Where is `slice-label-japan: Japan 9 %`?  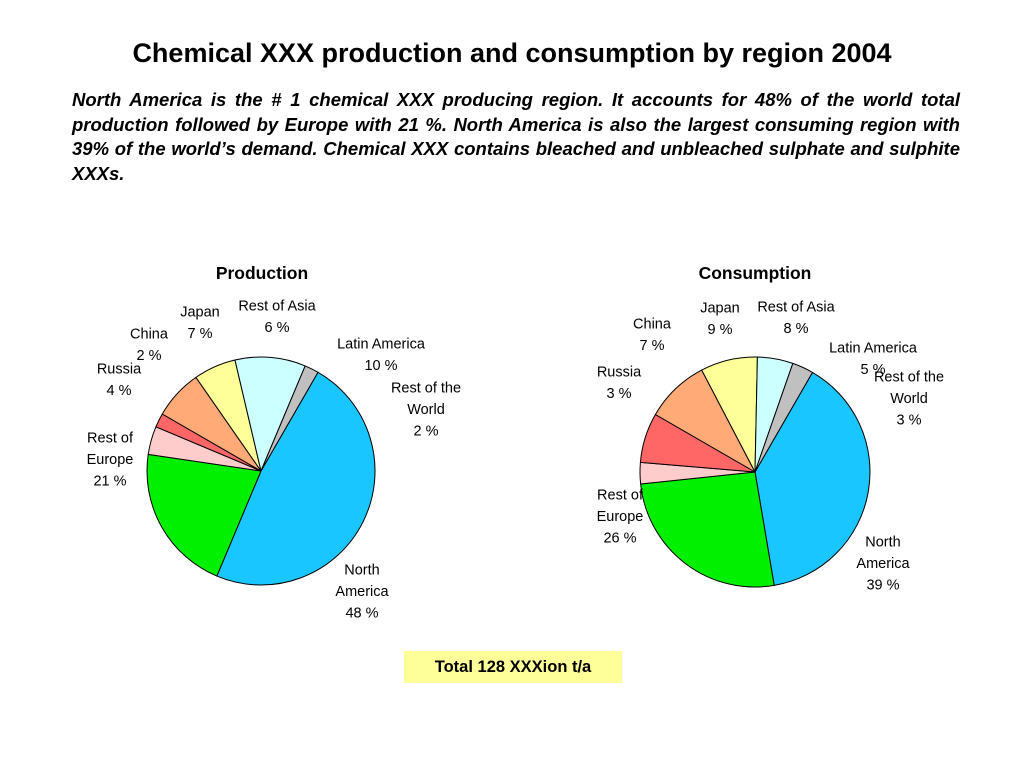
slice-label-japan: Japan 9 % is located at coordinates (720, 319).